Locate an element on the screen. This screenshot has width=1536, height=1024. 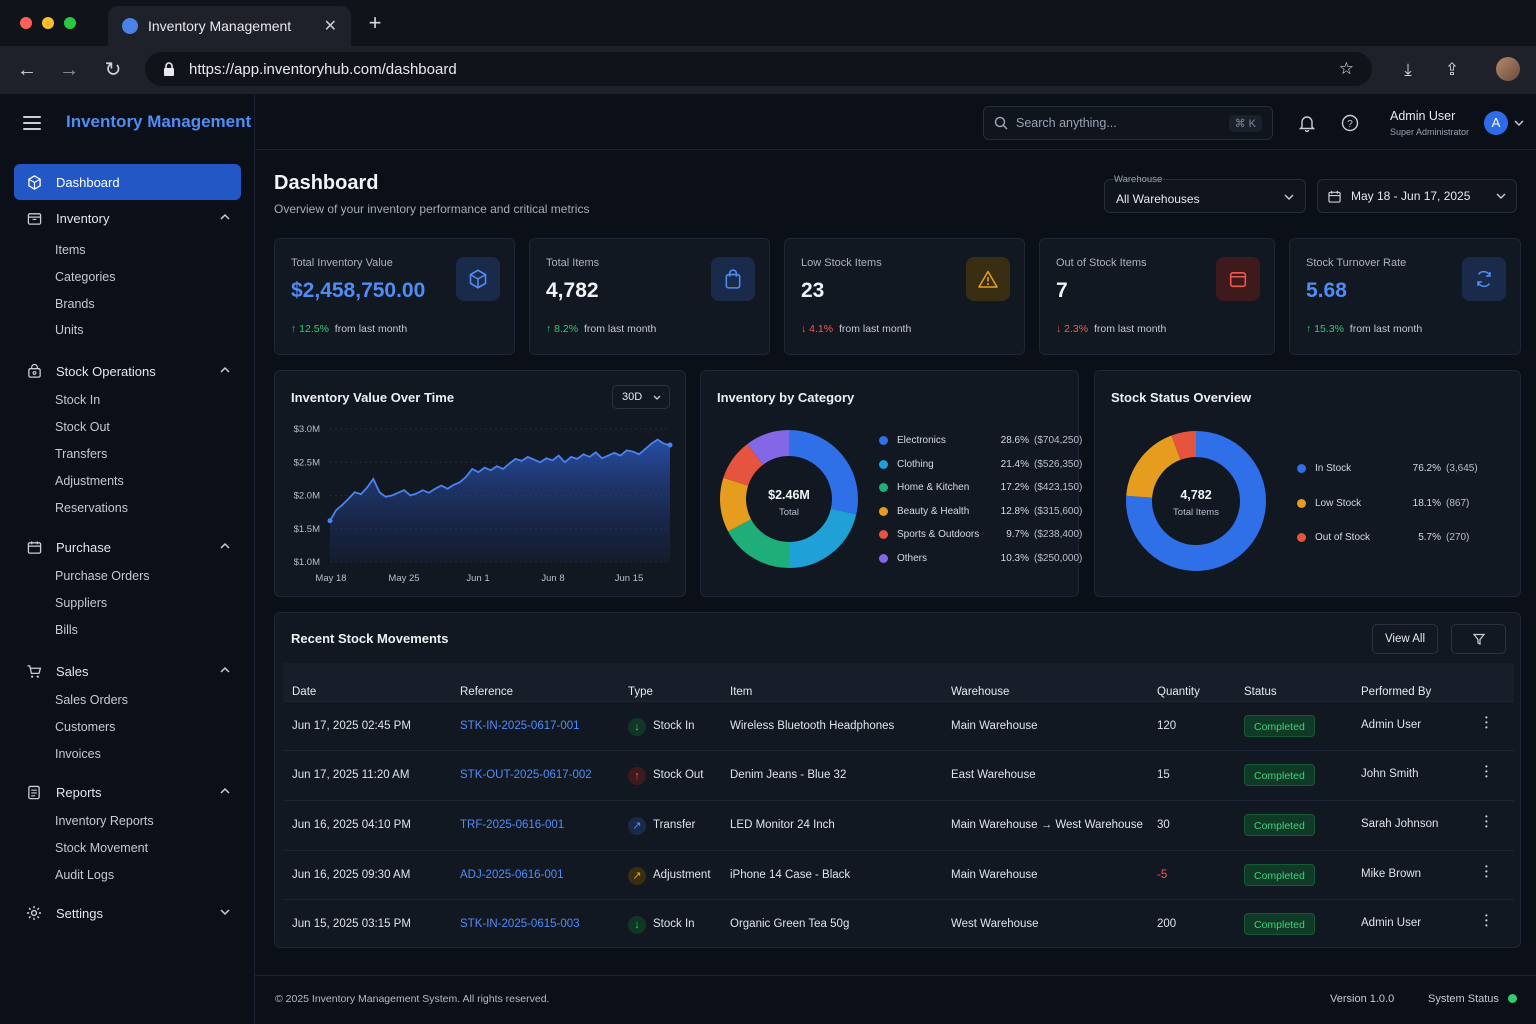
view-all-button: View All is located at coordinates (1405, 639).